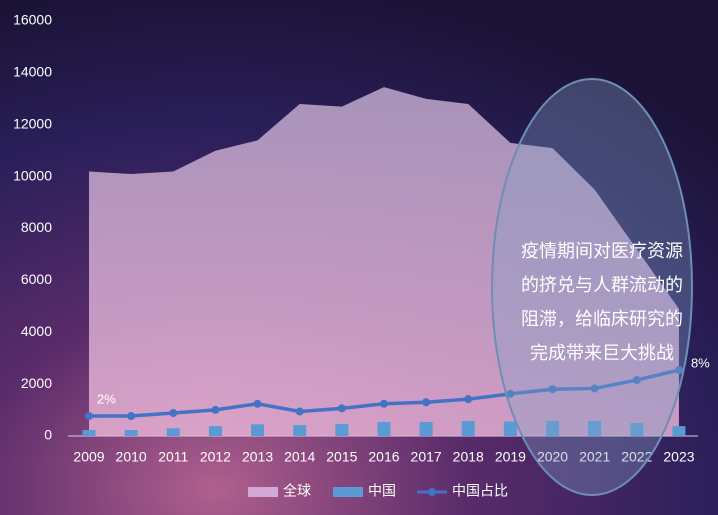 The height and width of the screenshot is (515, 718). Describe the element at coordinates (32, 175) in the screenshot. I see `y-tick-label: 10000` at that location.